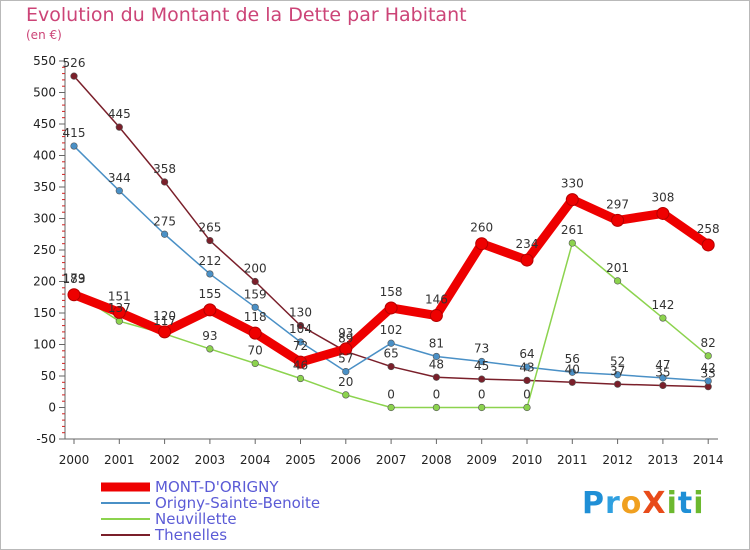  What do you see at coordinates (708, 368) in the screenshot?
I see `data-label: 42` at bounding box center [708, 368].